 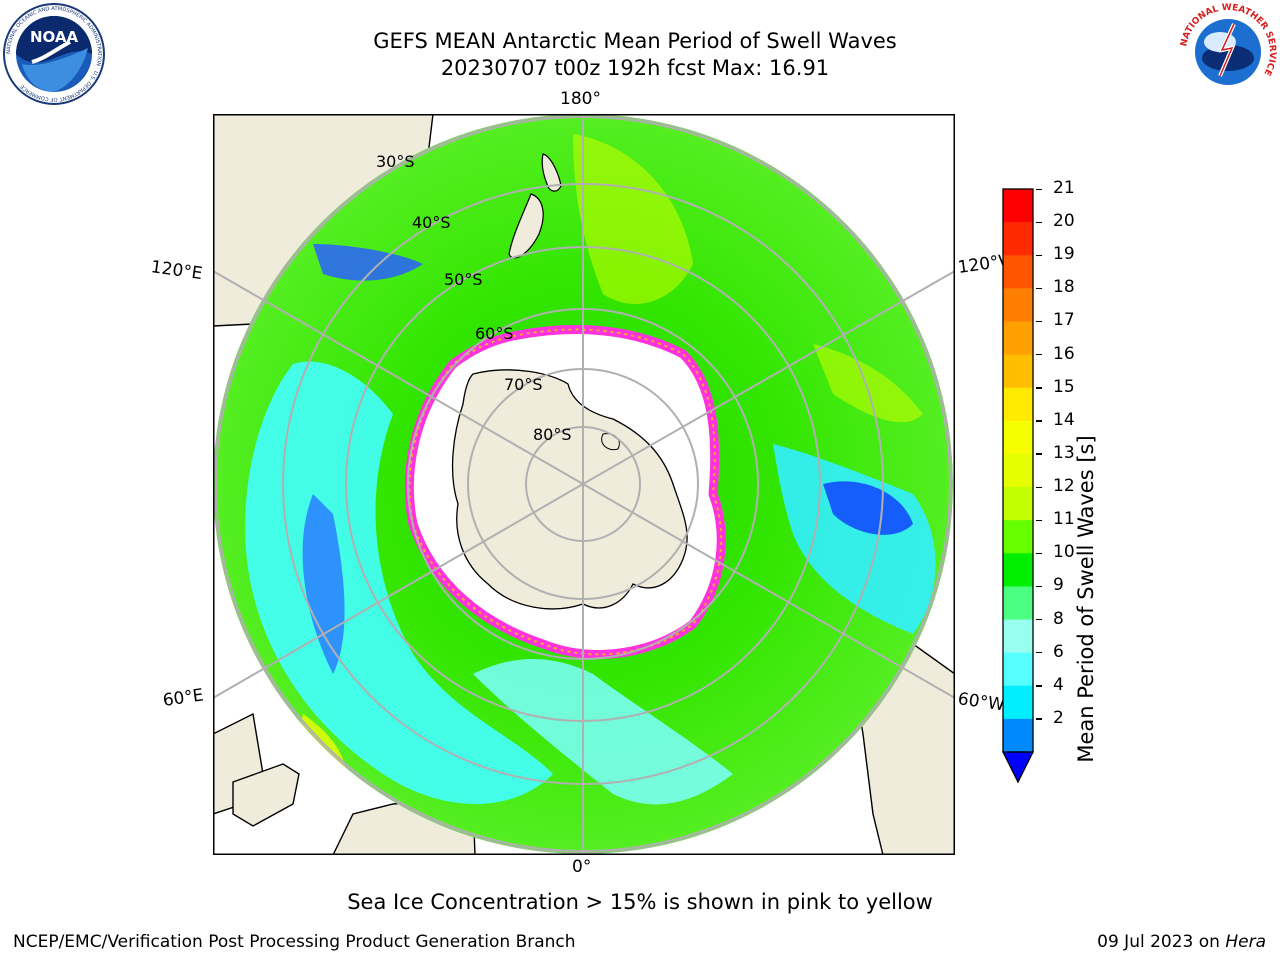 I want to click on swell-patch-yellow-east, so click(x=868, y=383).